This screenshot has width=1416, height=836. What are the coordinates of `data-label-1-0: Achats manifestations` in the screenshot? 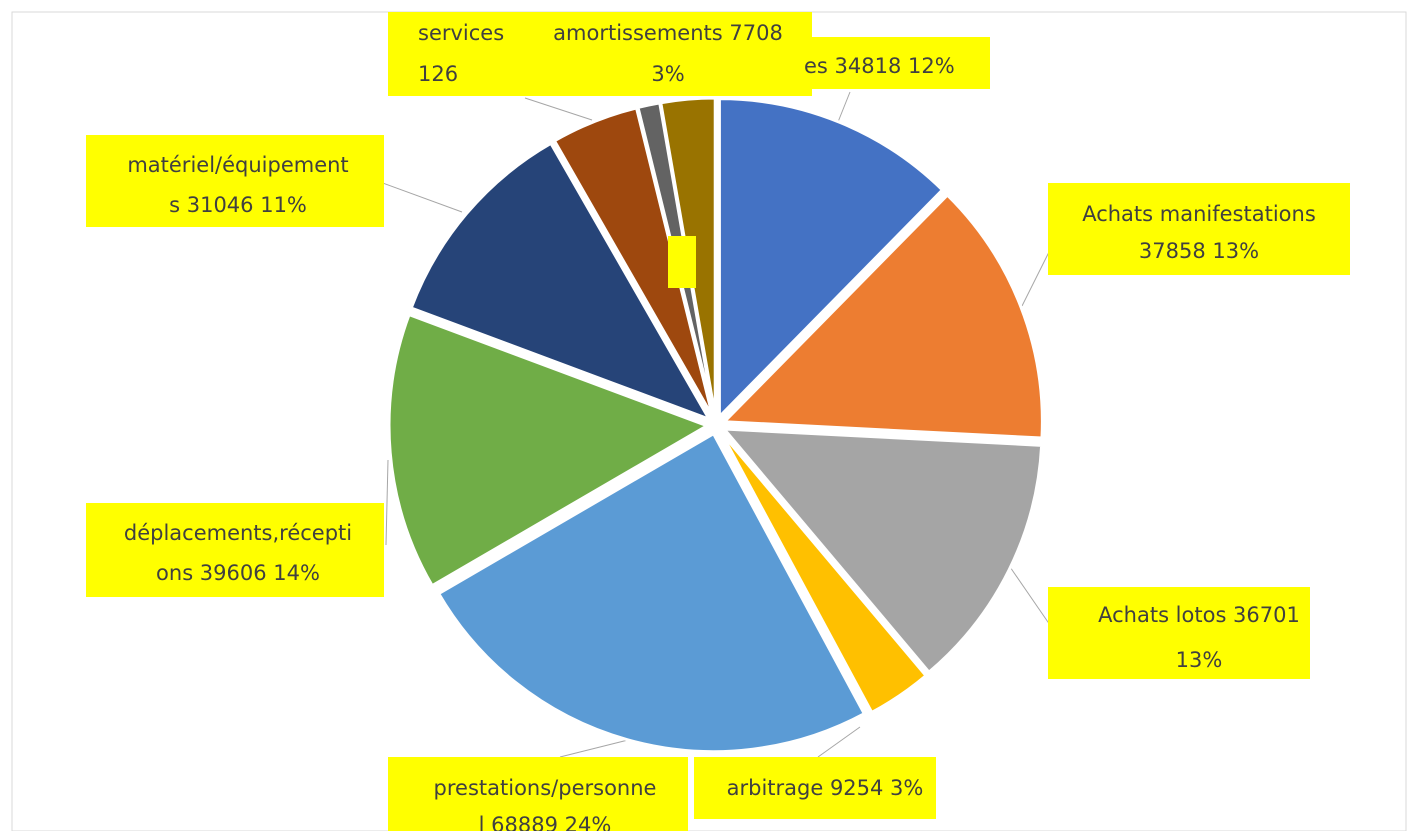 It's located at (1199, 214).